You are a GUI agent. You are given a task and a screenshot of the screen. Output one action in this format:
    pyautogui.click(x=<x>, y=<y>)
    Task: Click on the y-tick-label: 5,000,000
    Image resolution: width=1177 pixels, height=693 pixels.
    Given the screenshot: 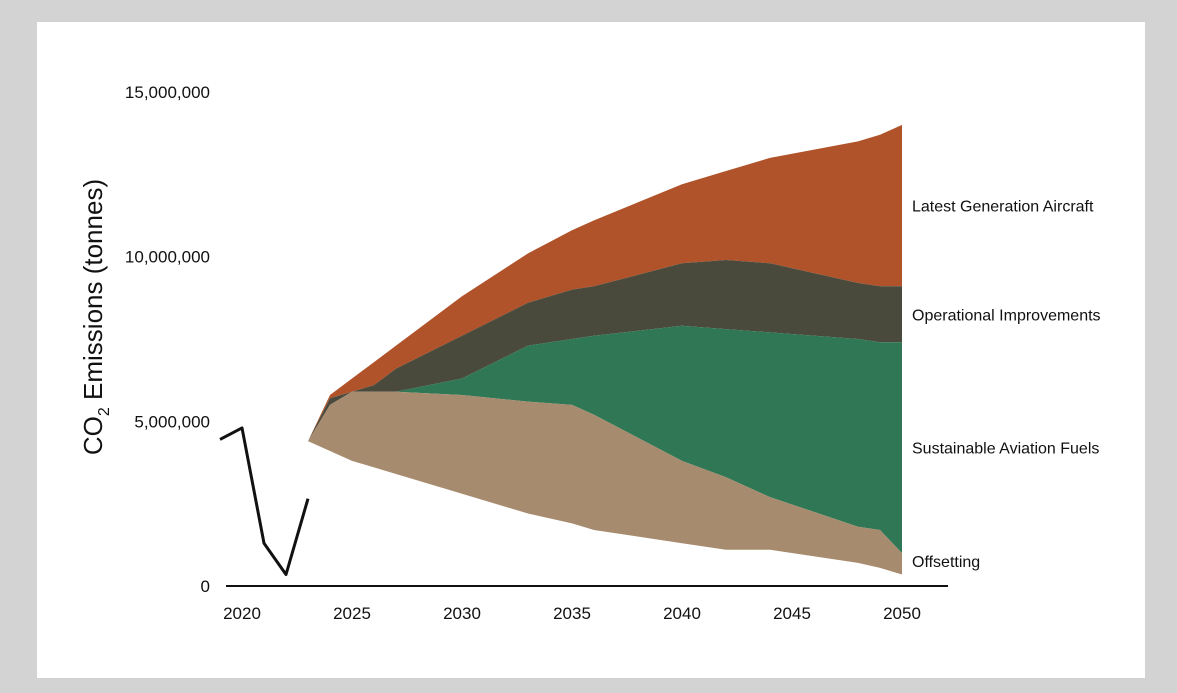 What is the action you would take?
    pyautogui.click(x=172, y=421)
    